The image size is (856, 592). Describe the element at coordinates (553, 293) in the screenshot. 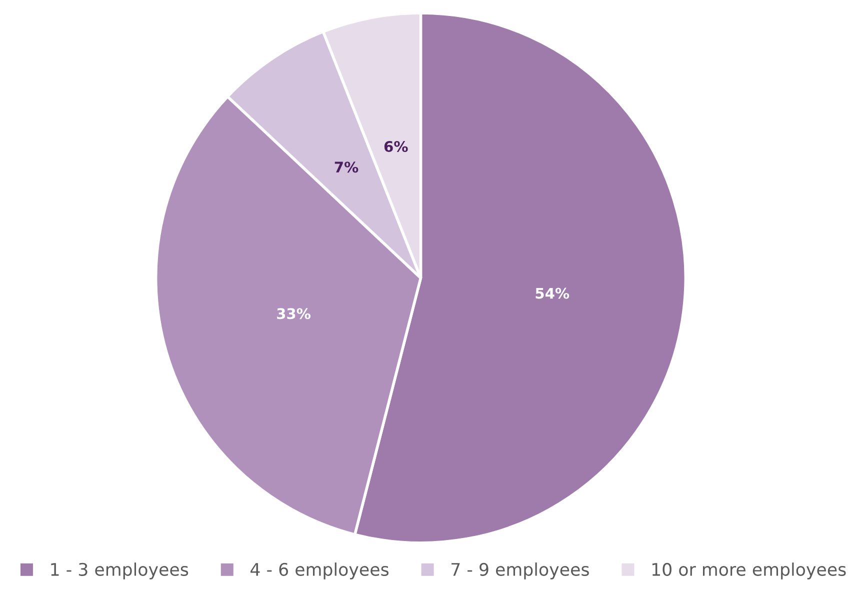

I see `data-label: 54%` at that location.